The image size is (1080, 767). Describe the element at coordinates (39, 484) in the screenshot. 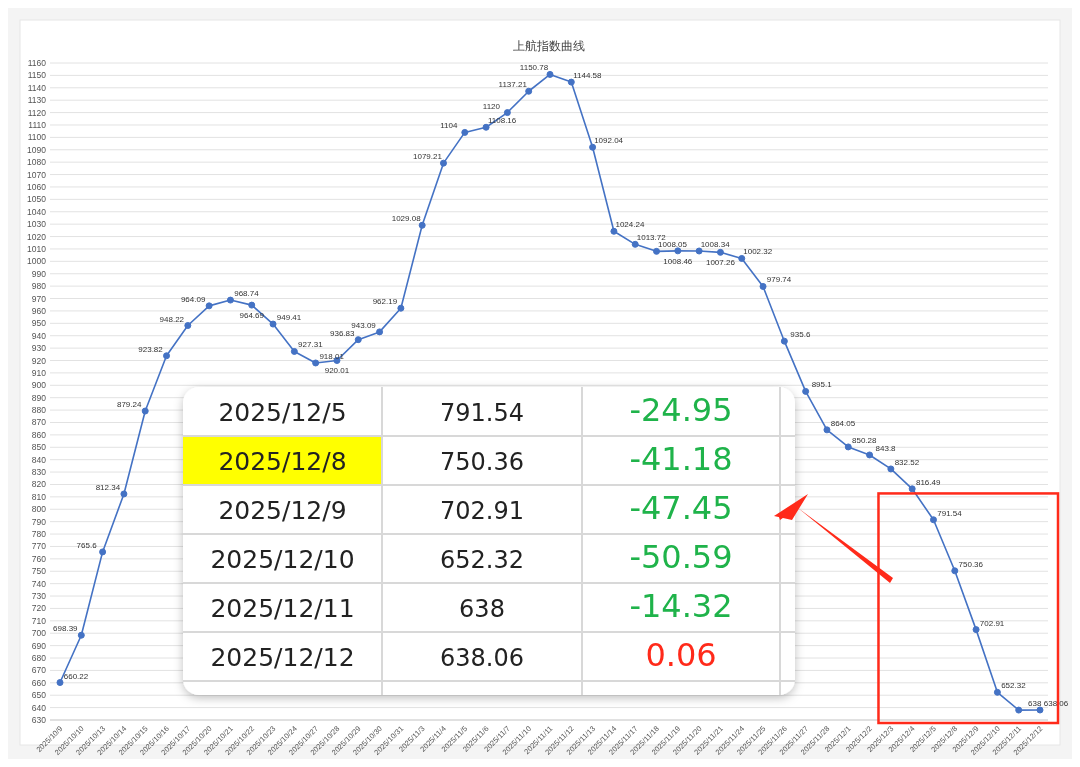

I see `y-tick-label: 820` at that location.